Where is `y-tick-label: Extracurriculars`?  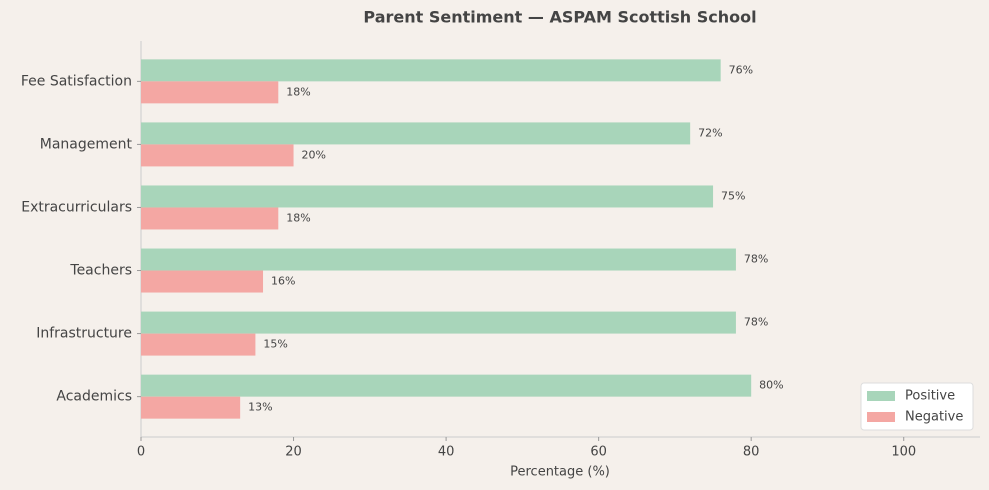 y-tick-label: Extracurriculars is located at coordinates (76, 207).